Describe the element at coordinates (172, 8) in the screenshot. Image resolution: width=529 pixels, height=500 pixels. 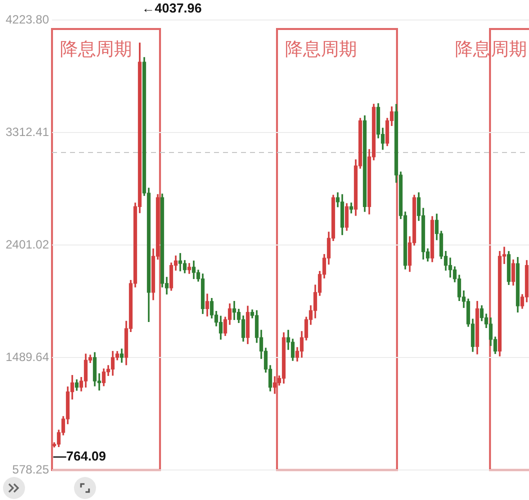
I see `text: ←4037.96` at that location.